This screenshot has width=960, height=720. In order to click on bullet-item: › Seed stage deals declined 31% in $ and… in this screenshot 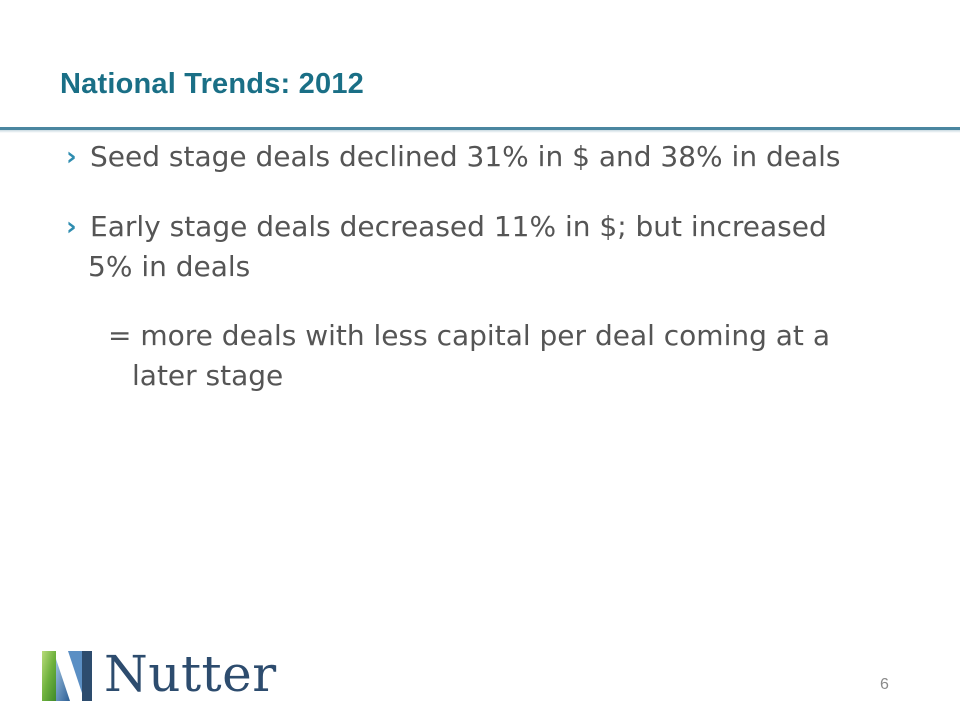, I will do `click(476, 157)`.